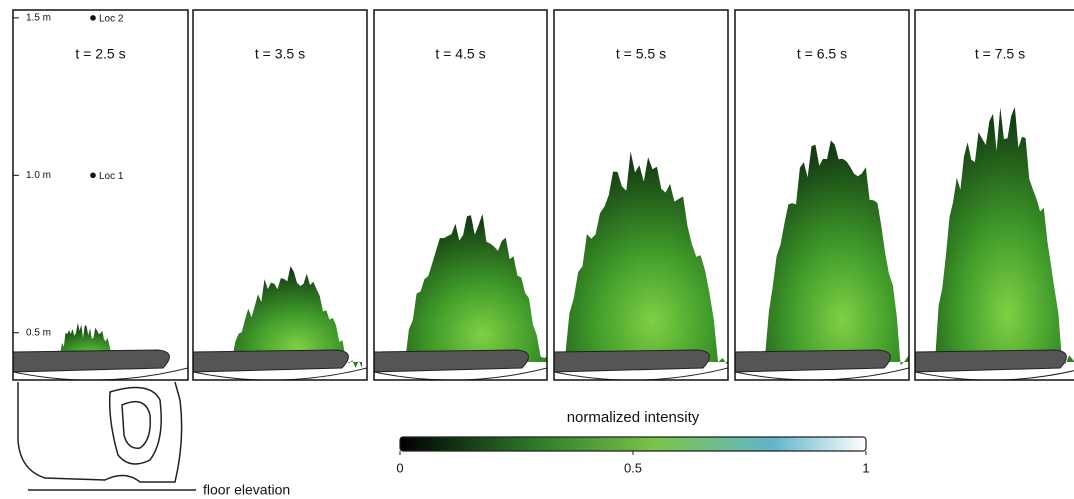 Image resolution: width=1074 pixels, height=499 pixels. I want to click on colorbar-title: normalized intensity, so click(633, 417).